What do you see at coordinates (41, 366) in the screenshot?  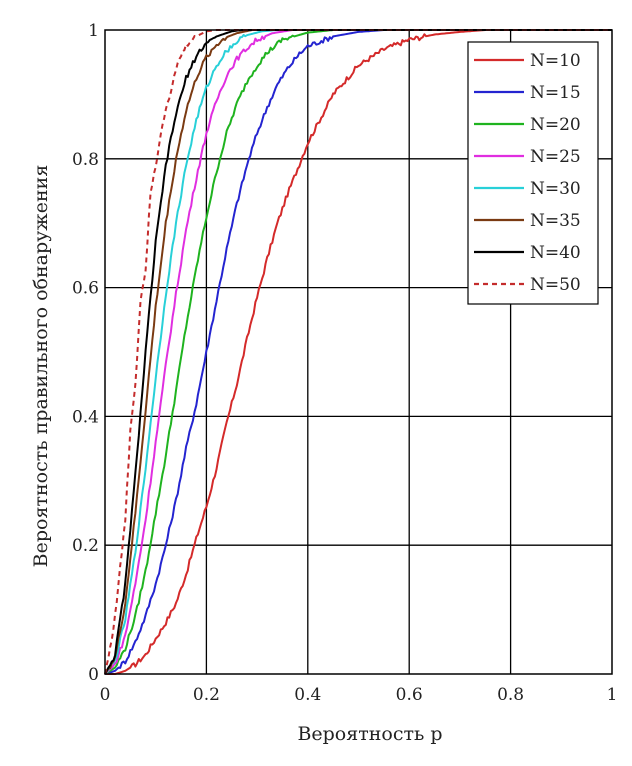 I see `y-axis-label: Вероятность правильного обнаружения` at bounding box center [41, 366].